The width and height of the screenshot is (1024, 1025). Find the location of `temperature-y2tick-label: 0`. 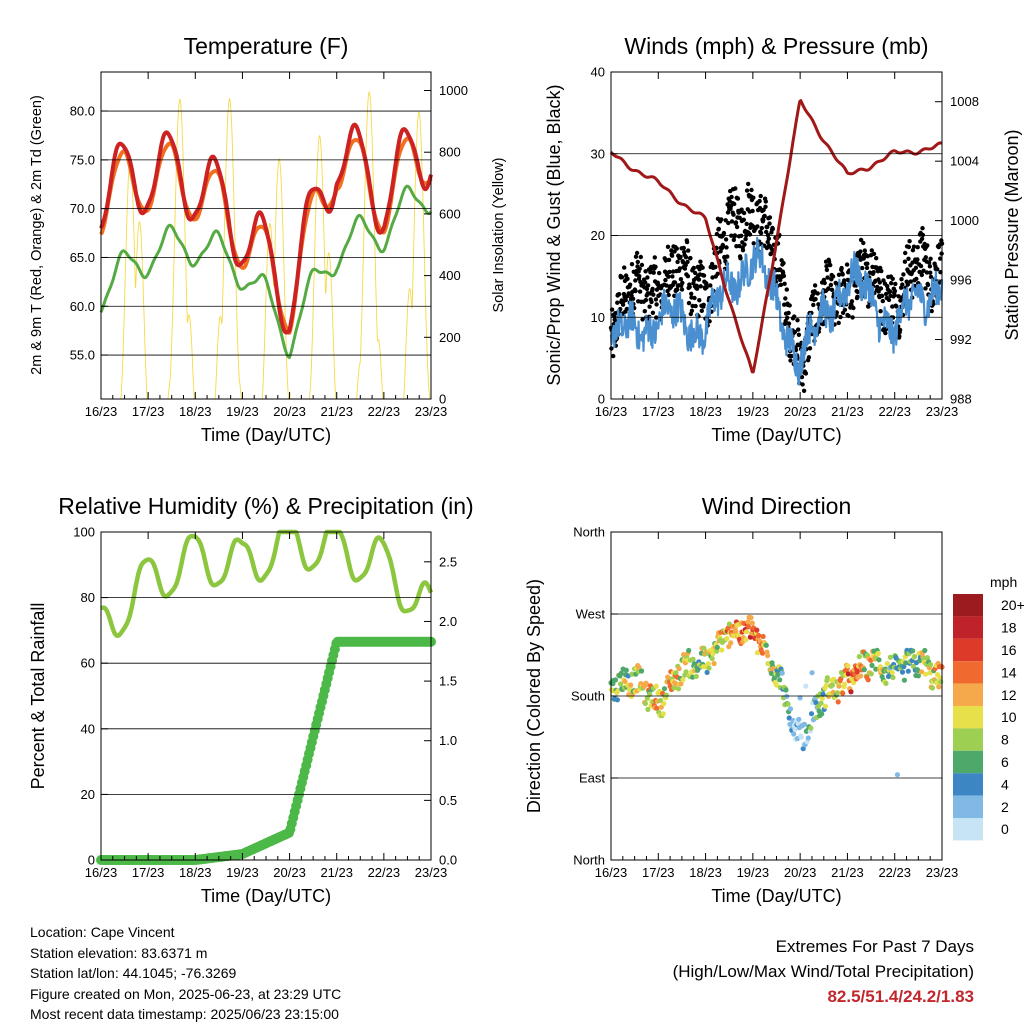

temperature-y2tick-label: 0 is located at coordinates (442, 399).